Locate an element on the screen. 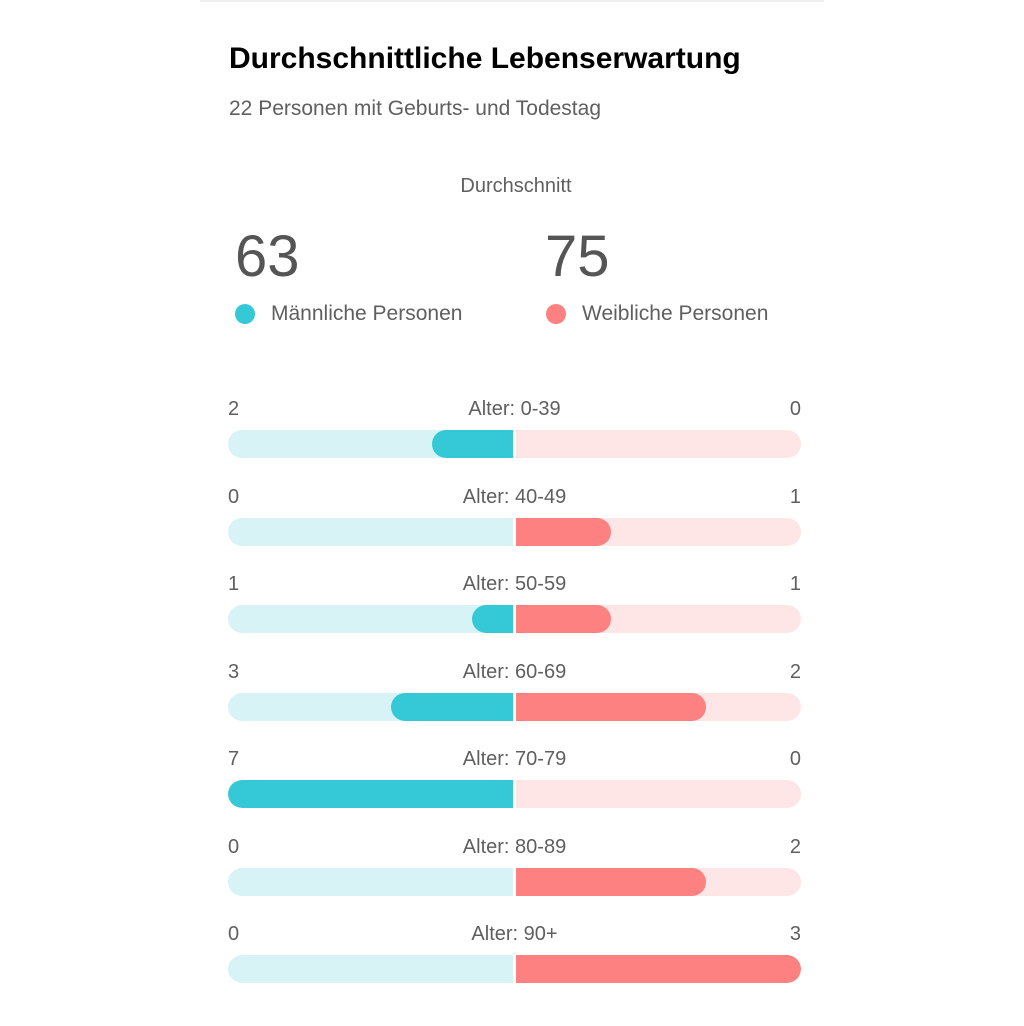 This screenshot has height=1026, width=1024. legend-male-label: Männliche Personen is located at coordinates (367, 313).